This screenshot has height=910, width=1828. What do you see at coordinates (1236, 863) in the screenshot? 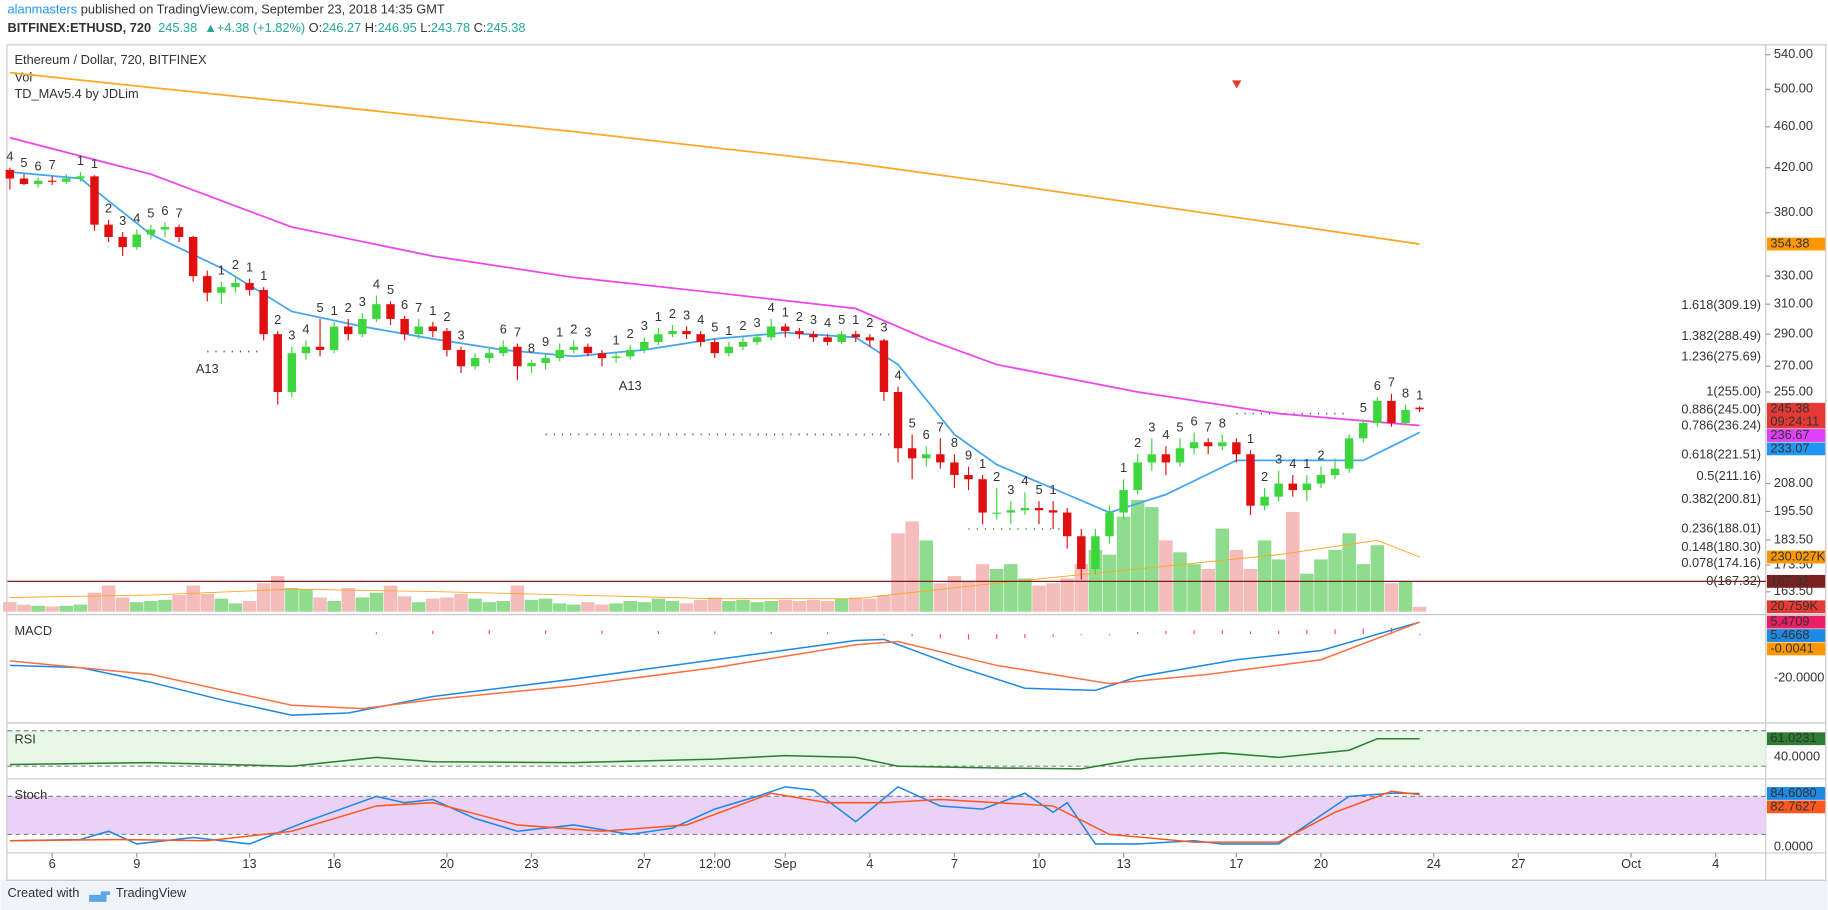
I see `x-tick-label: 17` at bounding box center [1236, 863].